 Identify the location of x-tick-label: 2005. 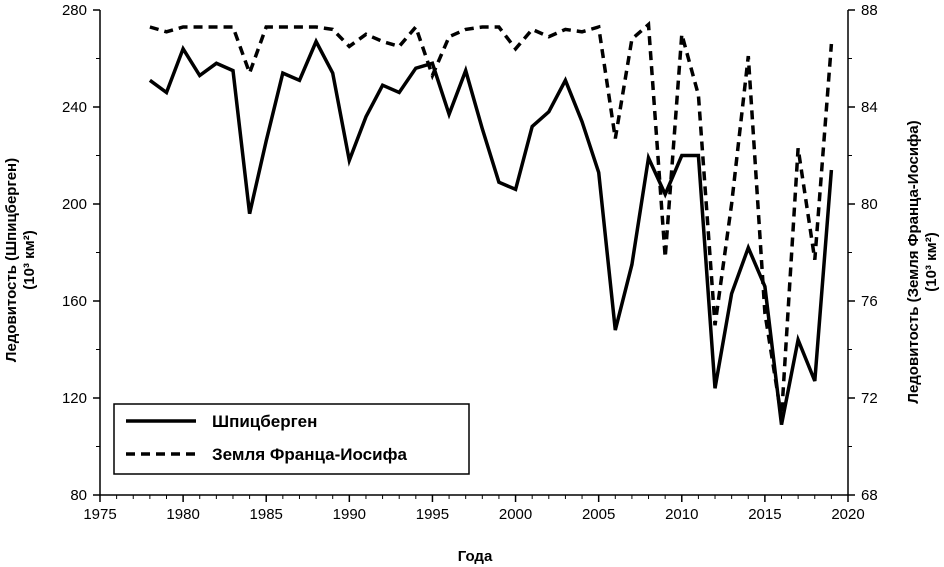
(598, 514).